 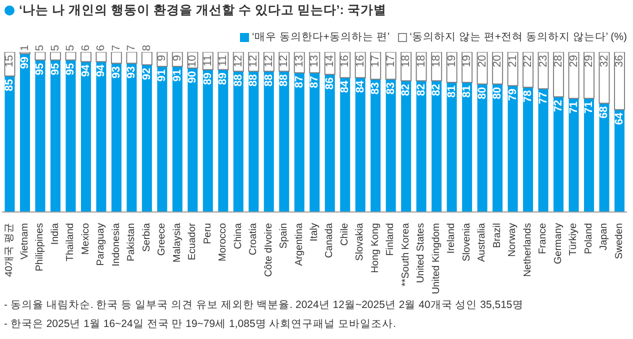 What do you see at coordinates (55, 47) in the screenshot?
I see `data-label: 5` at bounding box center [55, 47].